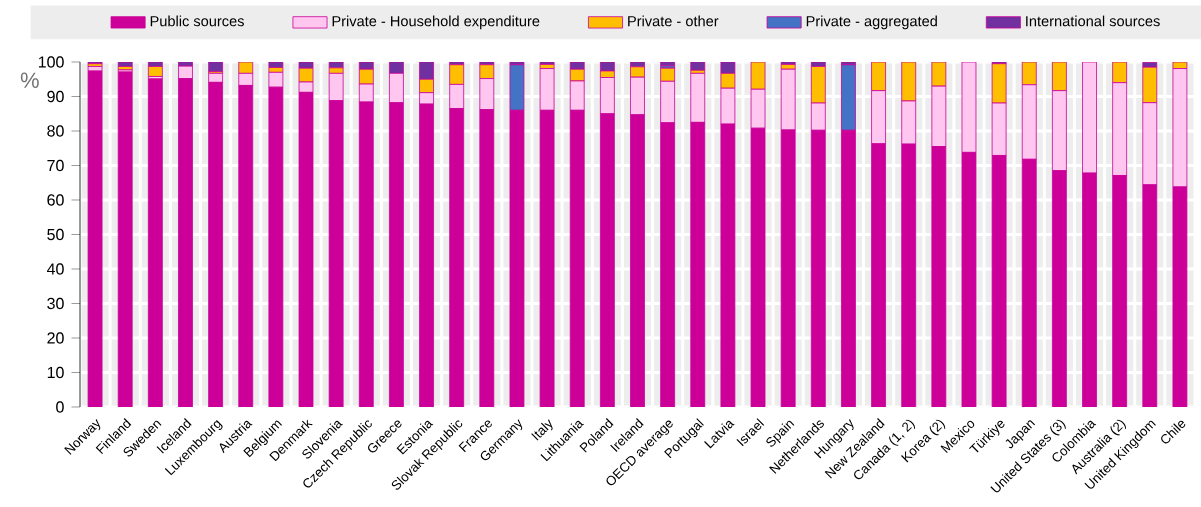 Image resolution: width=1201 pixels, height=507 pixels. Describe the element at coordinates (55, 200) in the screenshot. I see `y-tick-label: 60` at that location.